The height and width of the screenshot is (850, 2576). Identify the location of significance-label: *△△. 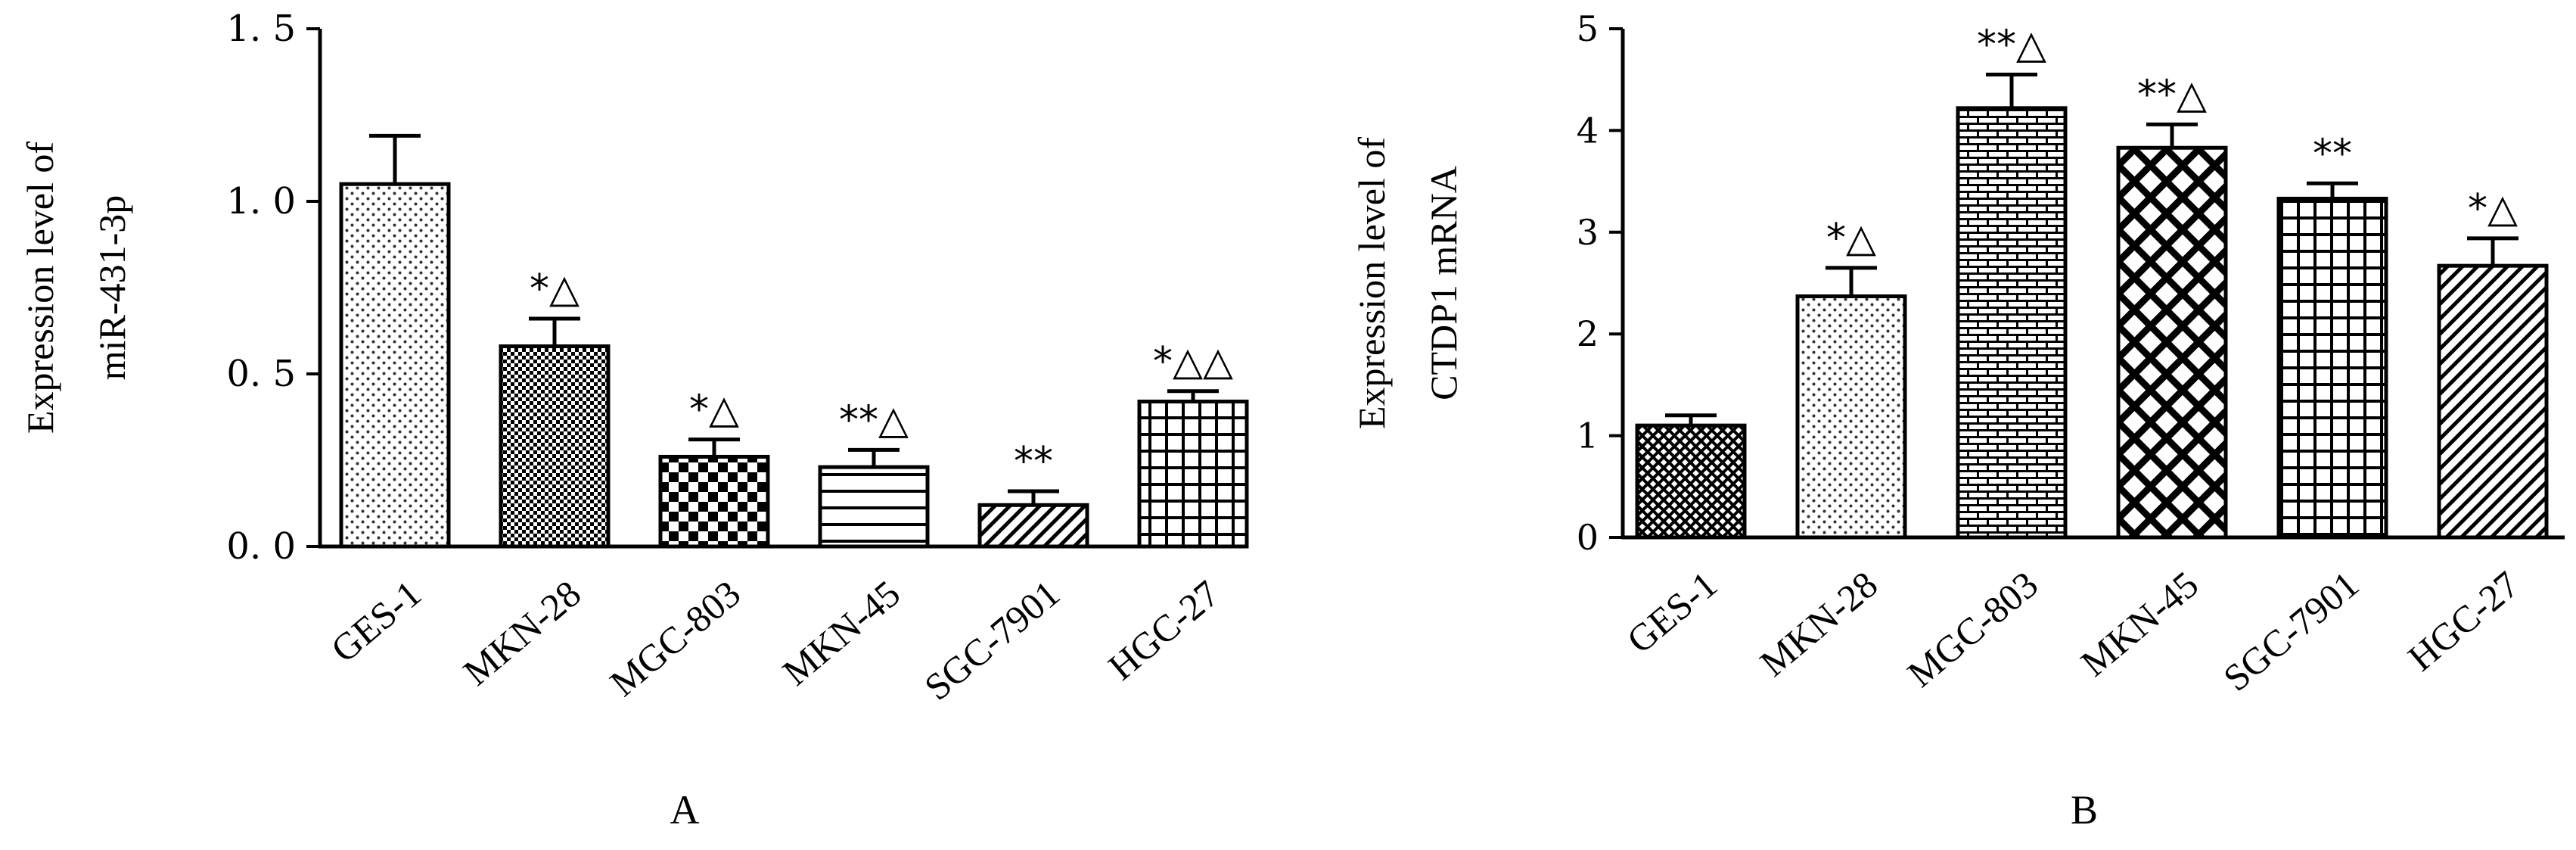
(1193, 362).